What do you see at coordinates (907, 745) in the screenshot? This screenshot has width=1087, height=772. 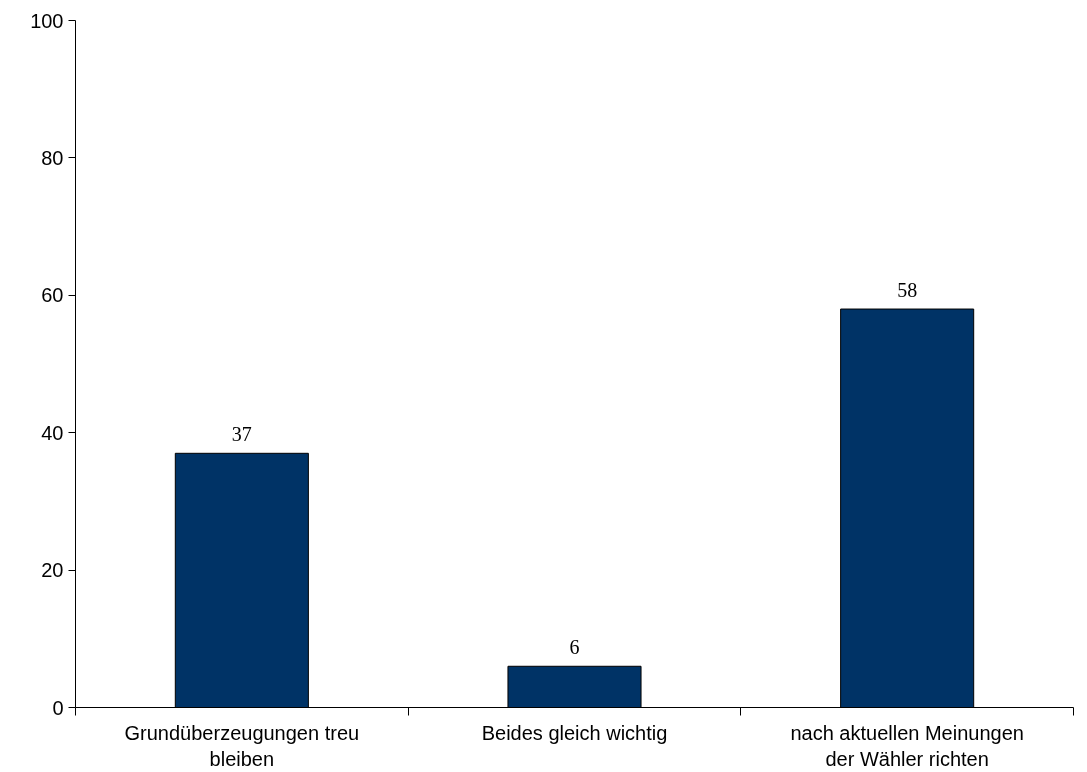 I see `x-tick-label: nach aktuellen Meinungen der Wähler richten` at bounding box center [907, 745].